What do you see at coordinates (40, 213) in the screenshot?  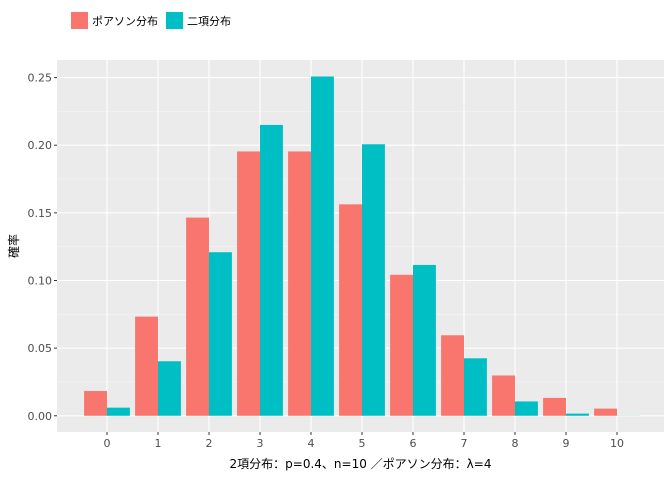 I see `y-tick-label: 0.15` at bounding box center [40, 213].